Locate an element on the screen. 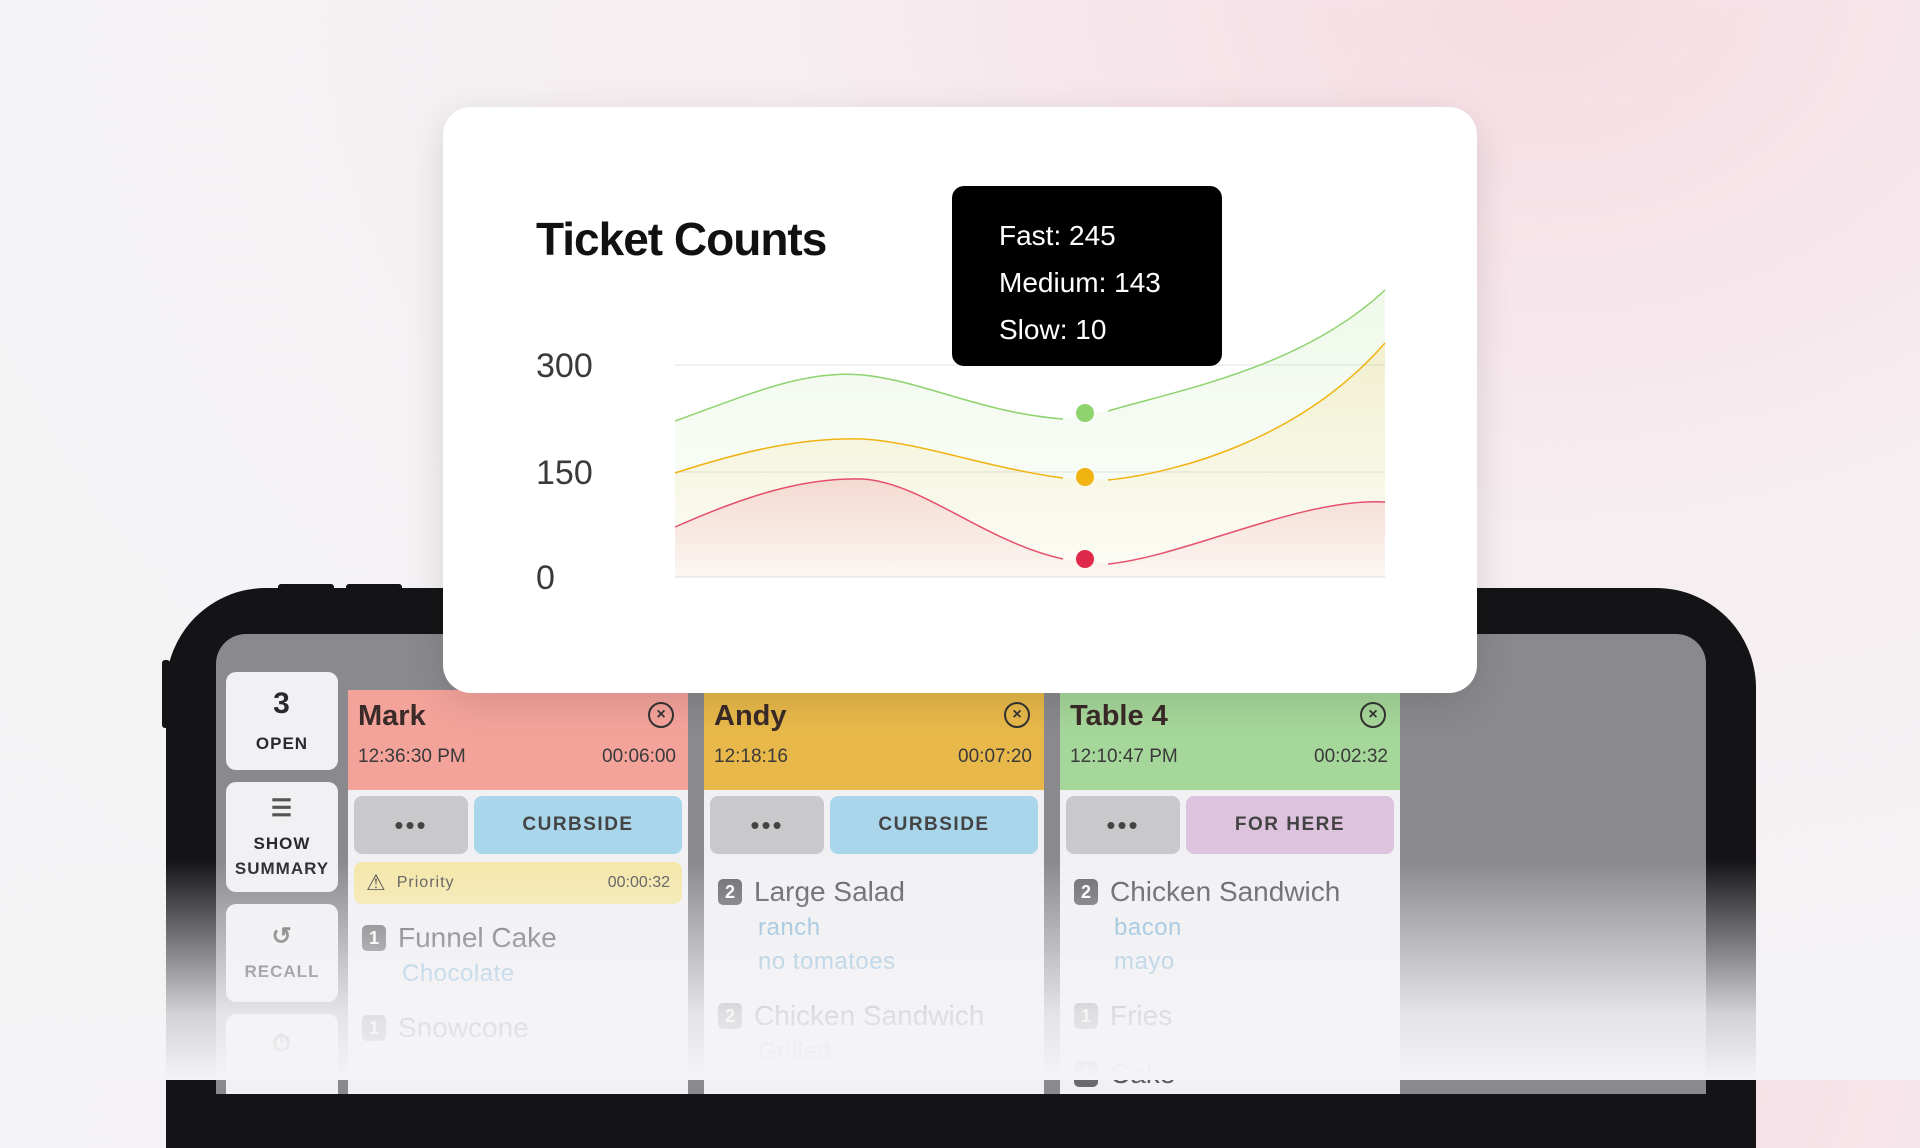  item-name: Cake is located at coordinates (1143, 1073).